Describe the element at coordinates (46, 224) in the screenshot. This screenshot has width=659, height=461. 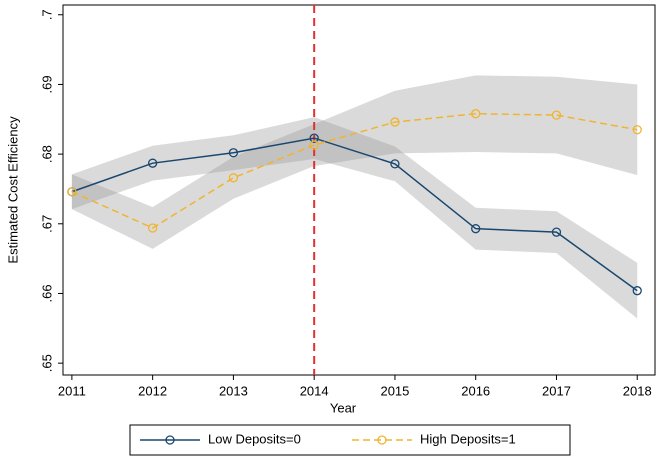
I see `y-tick-label: .67` at that location.